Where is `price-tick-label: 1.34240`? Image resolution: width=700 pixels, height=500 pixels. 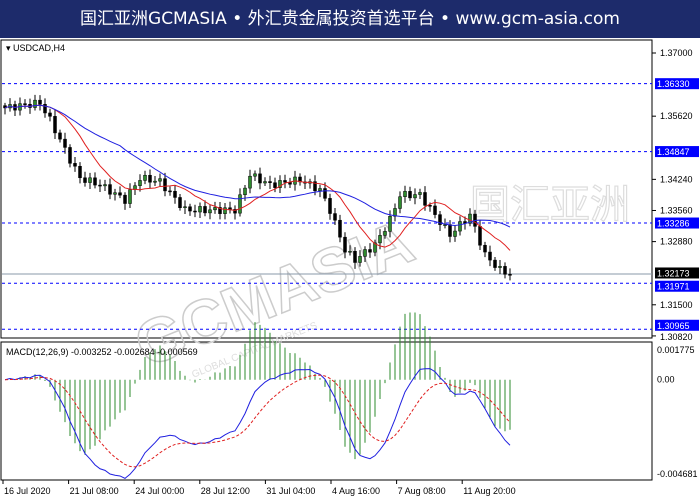 price-tick-label: 1.34240 is located at coordinates (676, 179).